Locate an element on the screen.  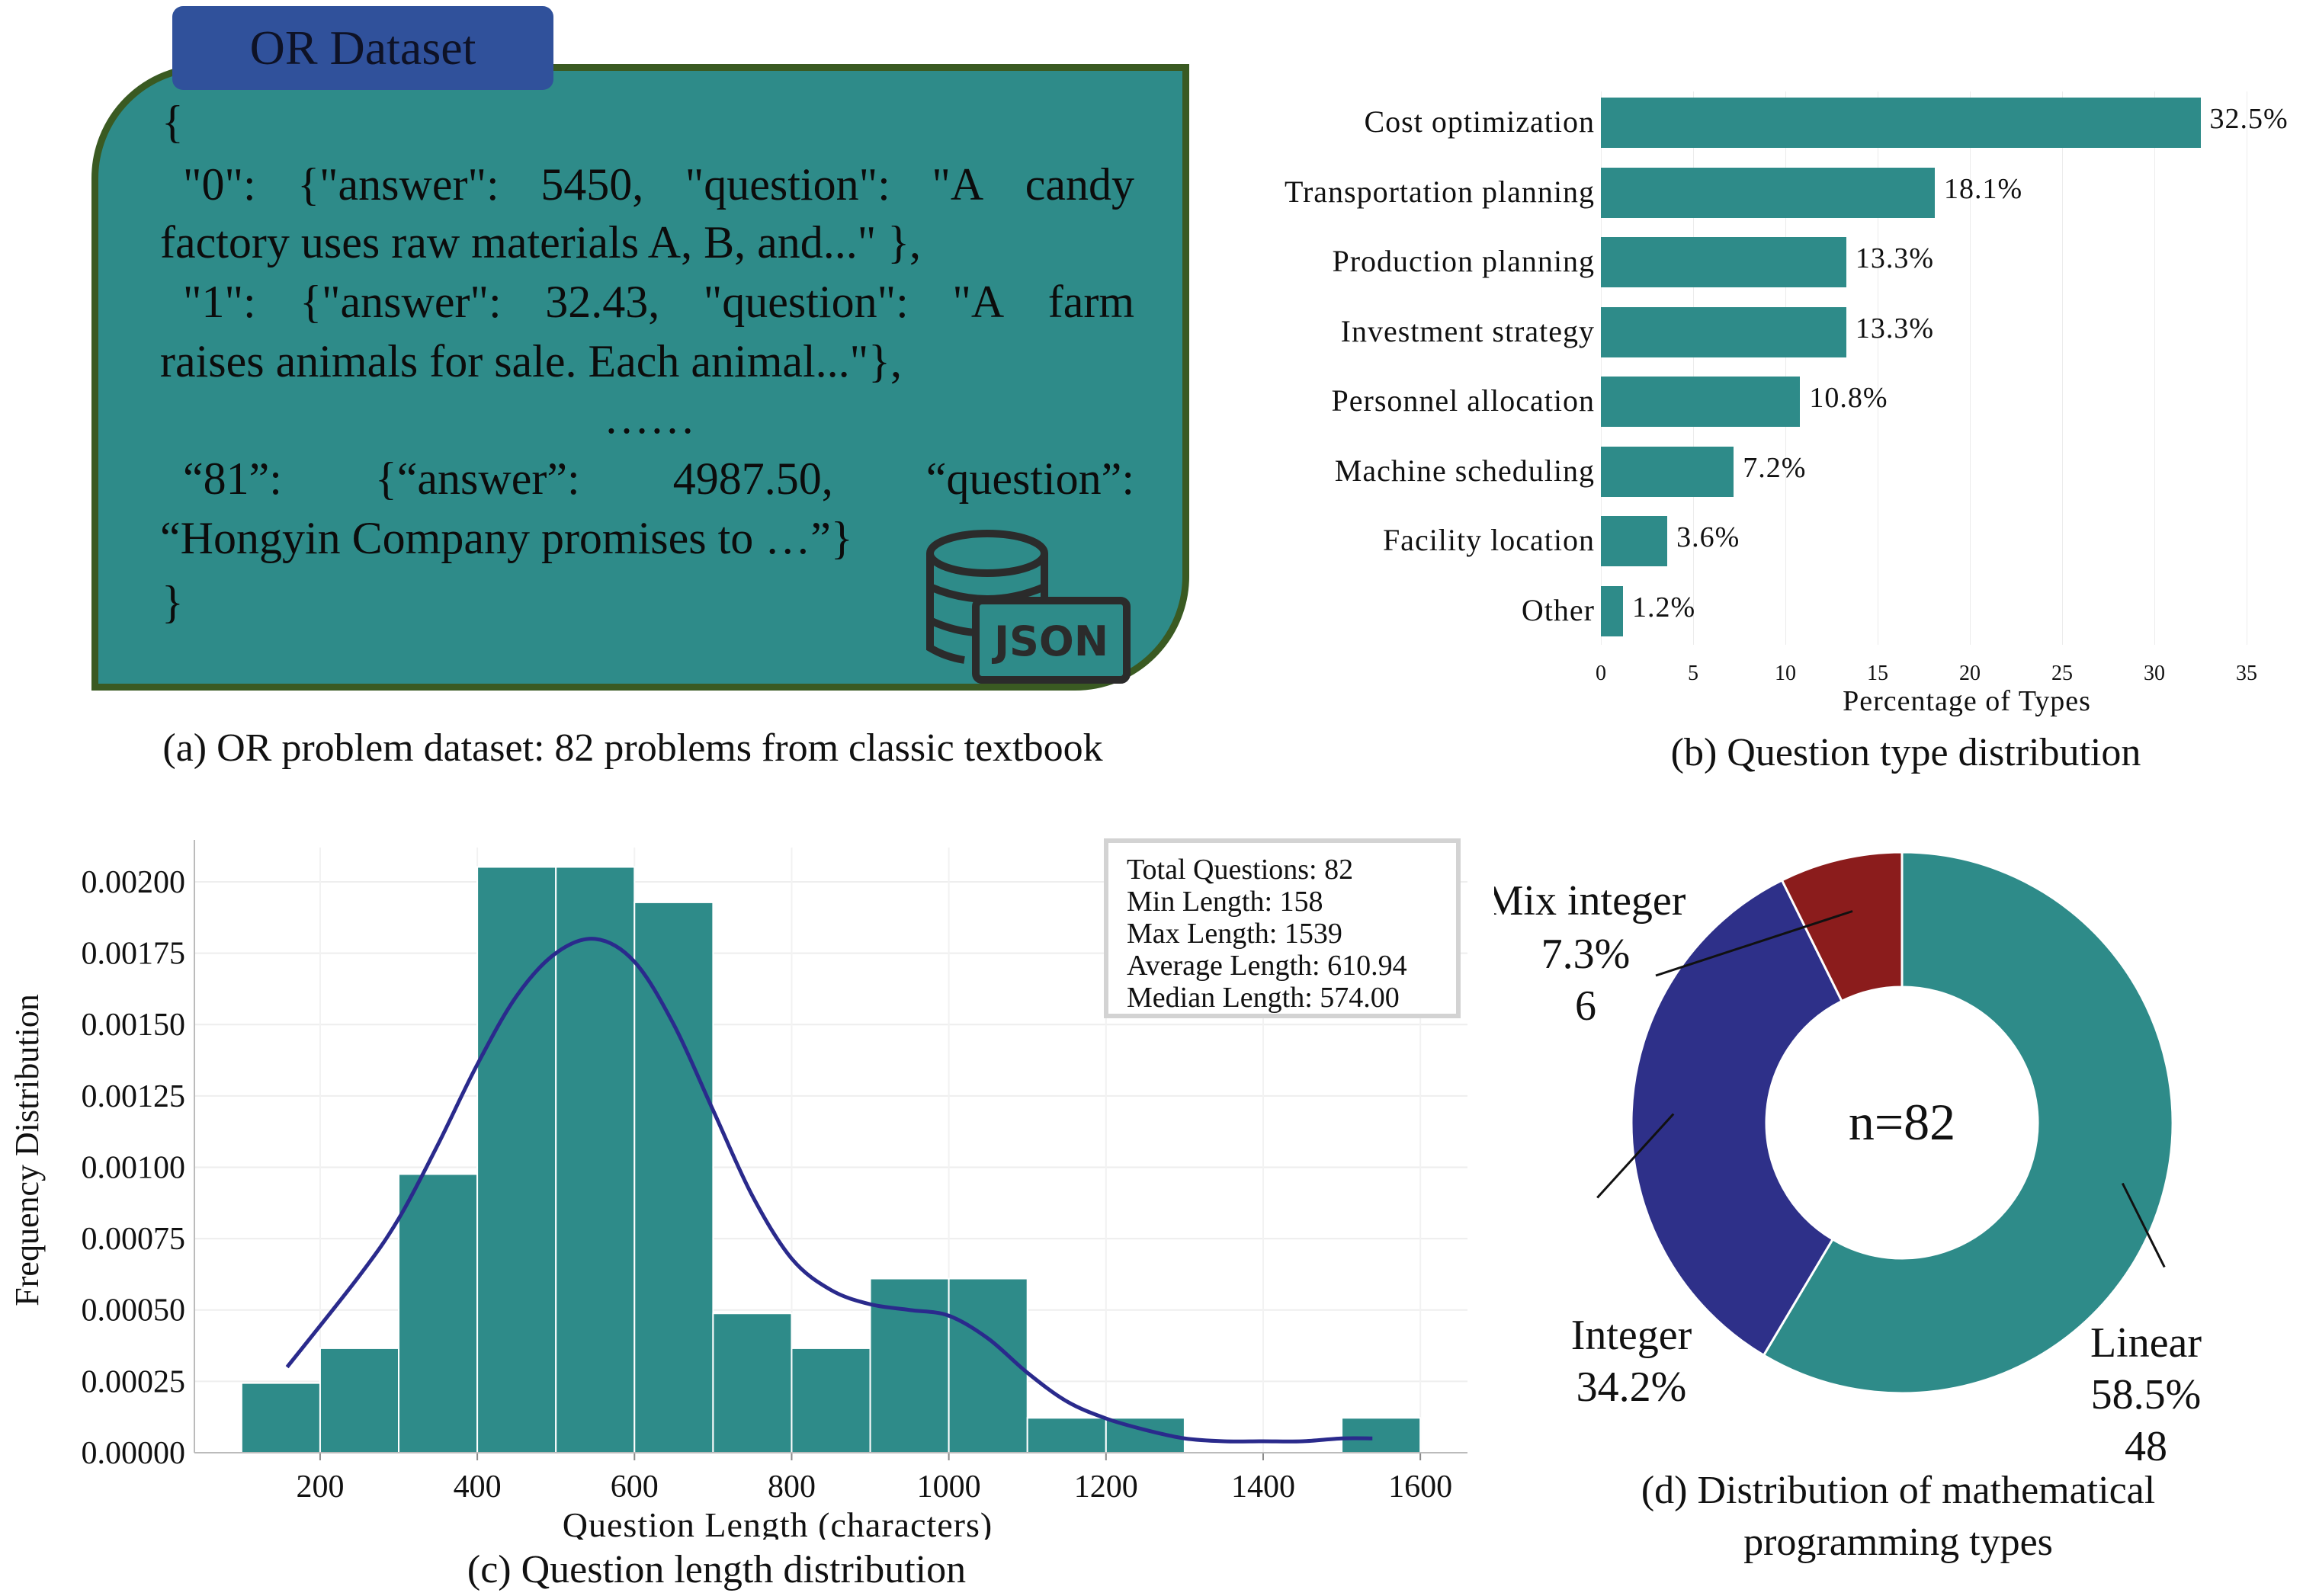
category-label: Machine scheduling is located at coordinates (1464, 471).